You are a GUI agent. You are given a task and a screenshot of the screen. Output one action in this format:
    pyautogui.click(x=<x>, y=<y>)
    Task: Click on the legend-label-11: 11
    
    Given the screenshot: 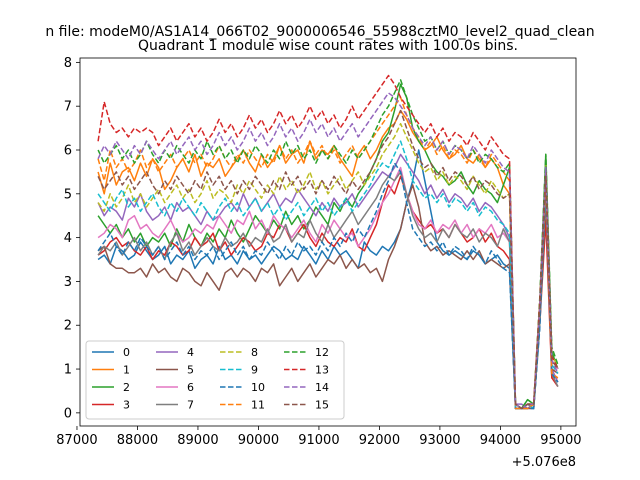 What is the action you would take?
    pyautogui.click(x=258, y=405)
    